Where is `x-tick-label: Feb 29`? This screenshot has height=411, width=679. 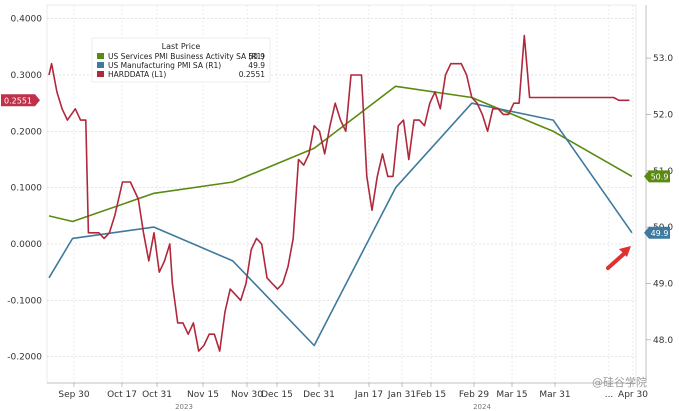
x-tick-label: Feb 29 is located at coordinates (474, 395).